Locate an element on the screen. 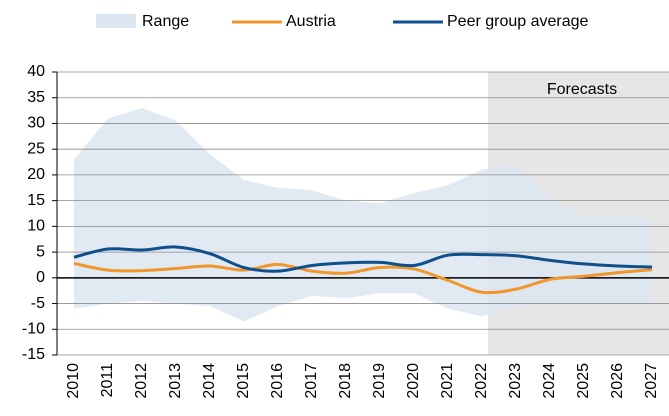  legend-label: Peer group average is located at coordinates (518, 21).